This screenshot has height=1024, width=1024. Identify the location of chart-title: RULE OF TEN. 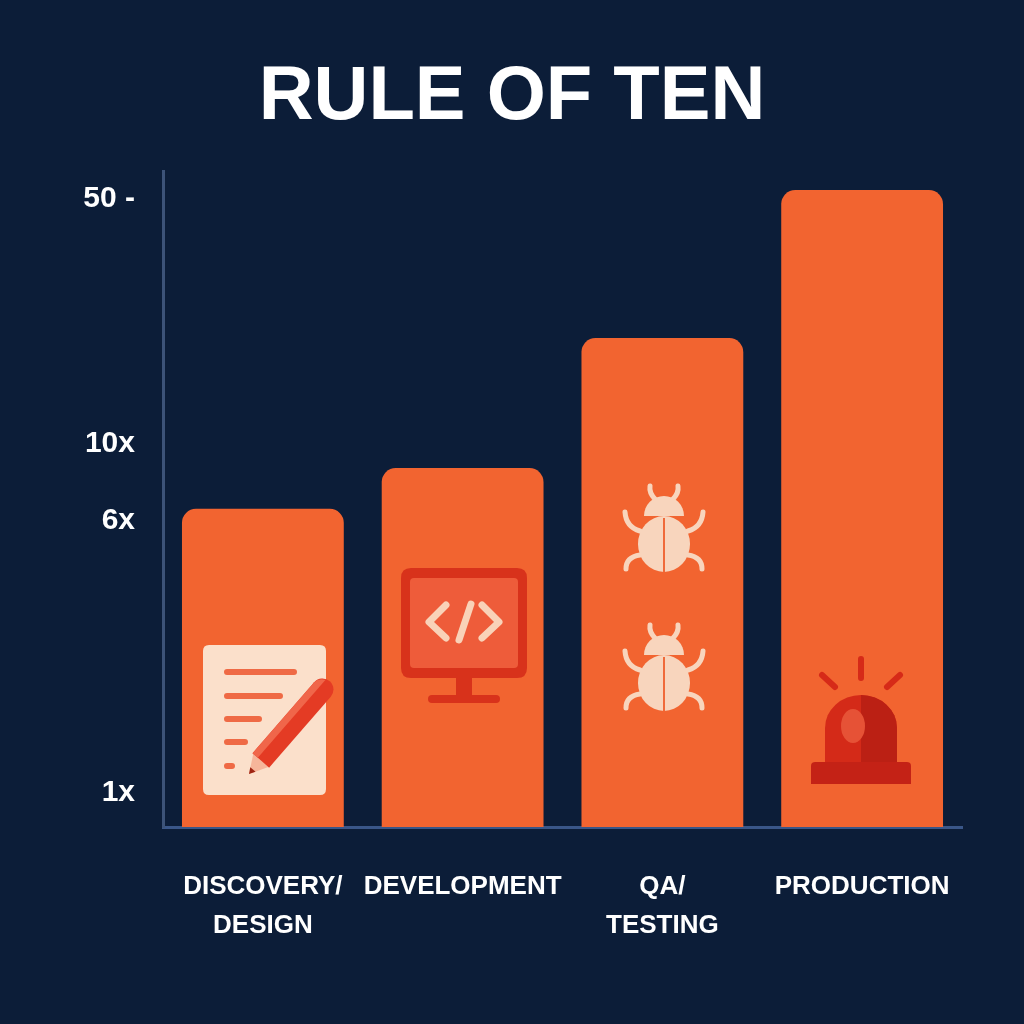
(512, 92).